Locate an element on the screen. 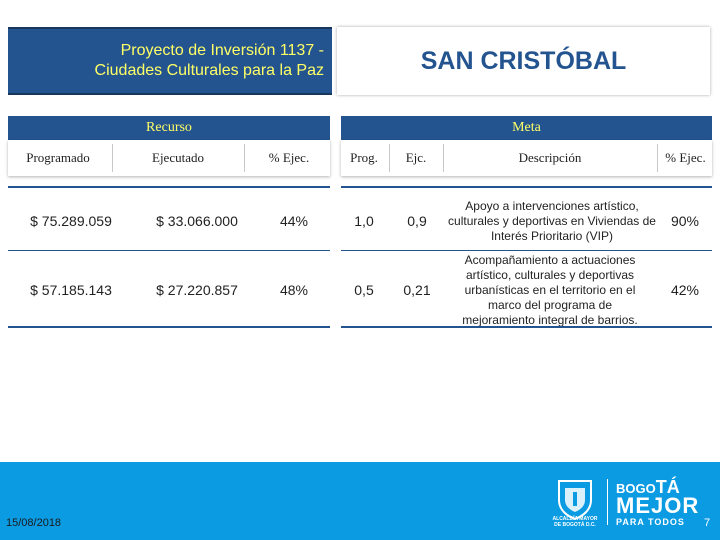  header-pct-ejec-meta: % Ejec. is located at coordinates (685, 157).